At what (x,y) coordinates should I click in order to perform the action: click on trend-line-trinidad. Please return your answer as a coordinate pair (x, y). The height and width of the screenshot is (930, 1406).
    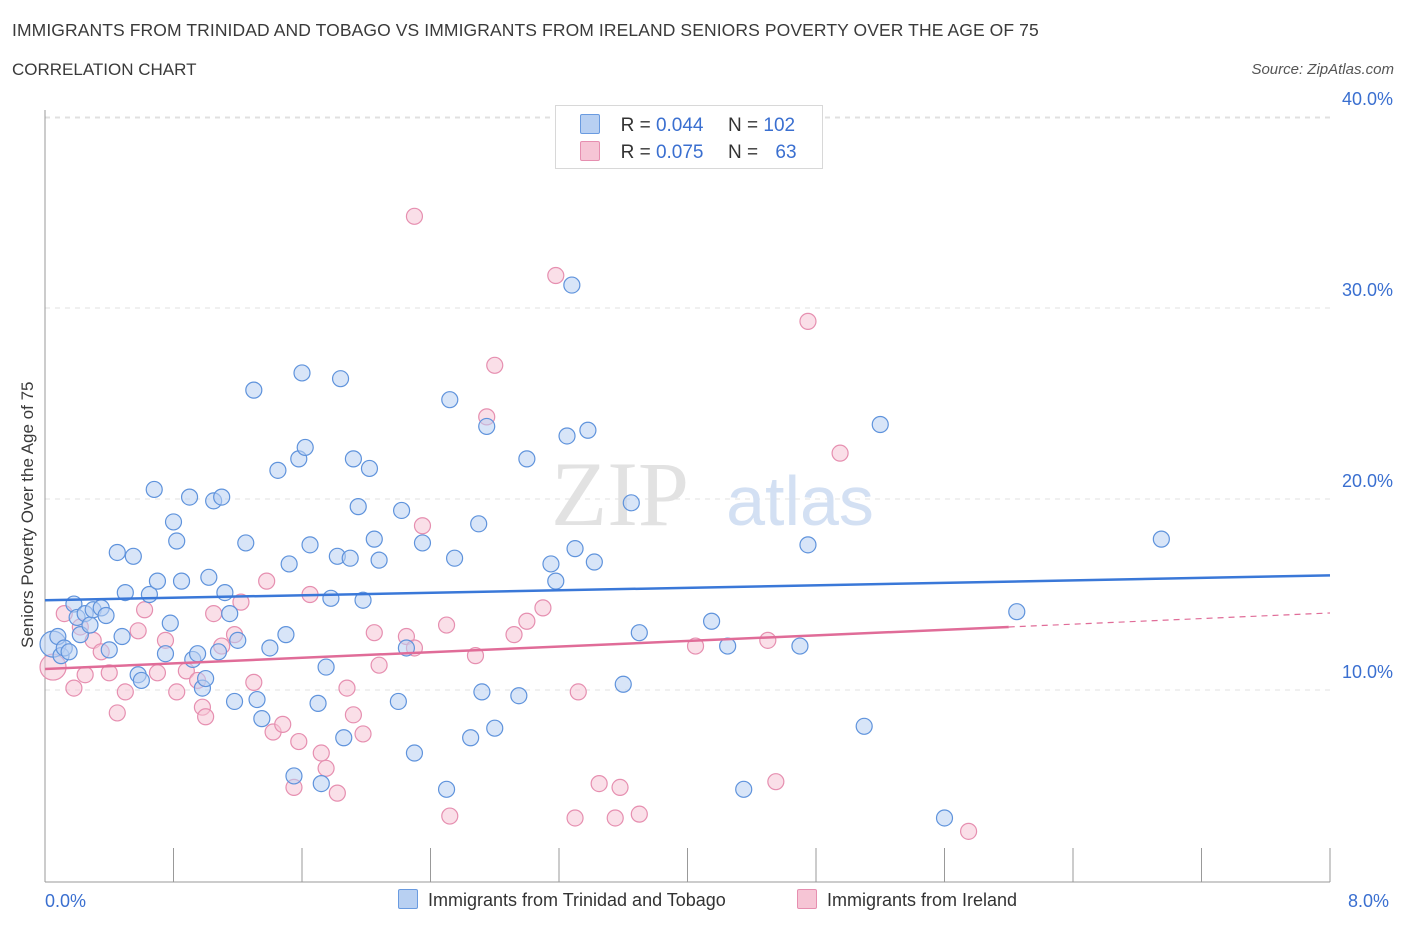
    Looking at the image, I should click on (687, 588).